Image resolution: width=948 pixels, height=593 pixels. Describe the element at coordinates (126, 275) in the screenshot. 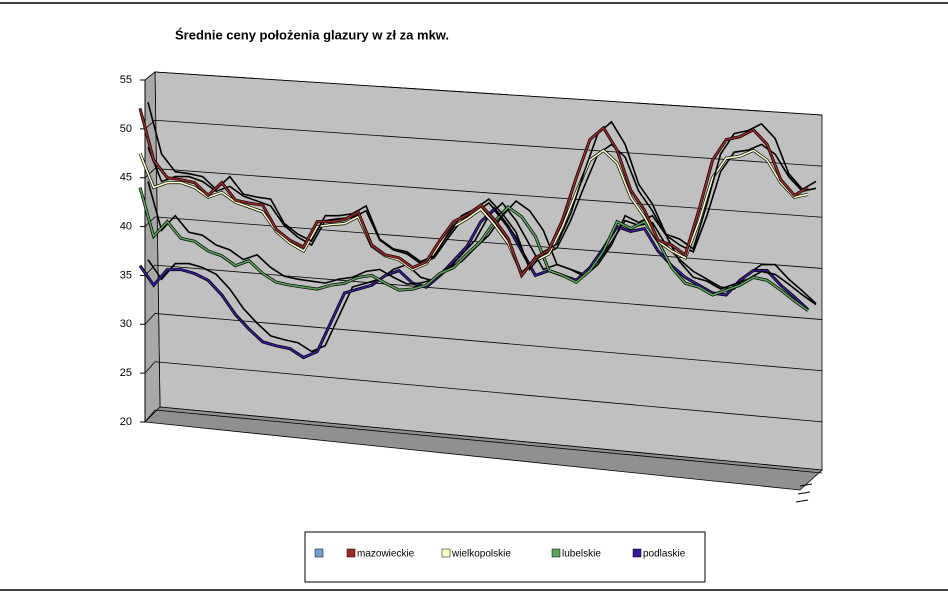

I see `y-tick-label: 35` at that location.